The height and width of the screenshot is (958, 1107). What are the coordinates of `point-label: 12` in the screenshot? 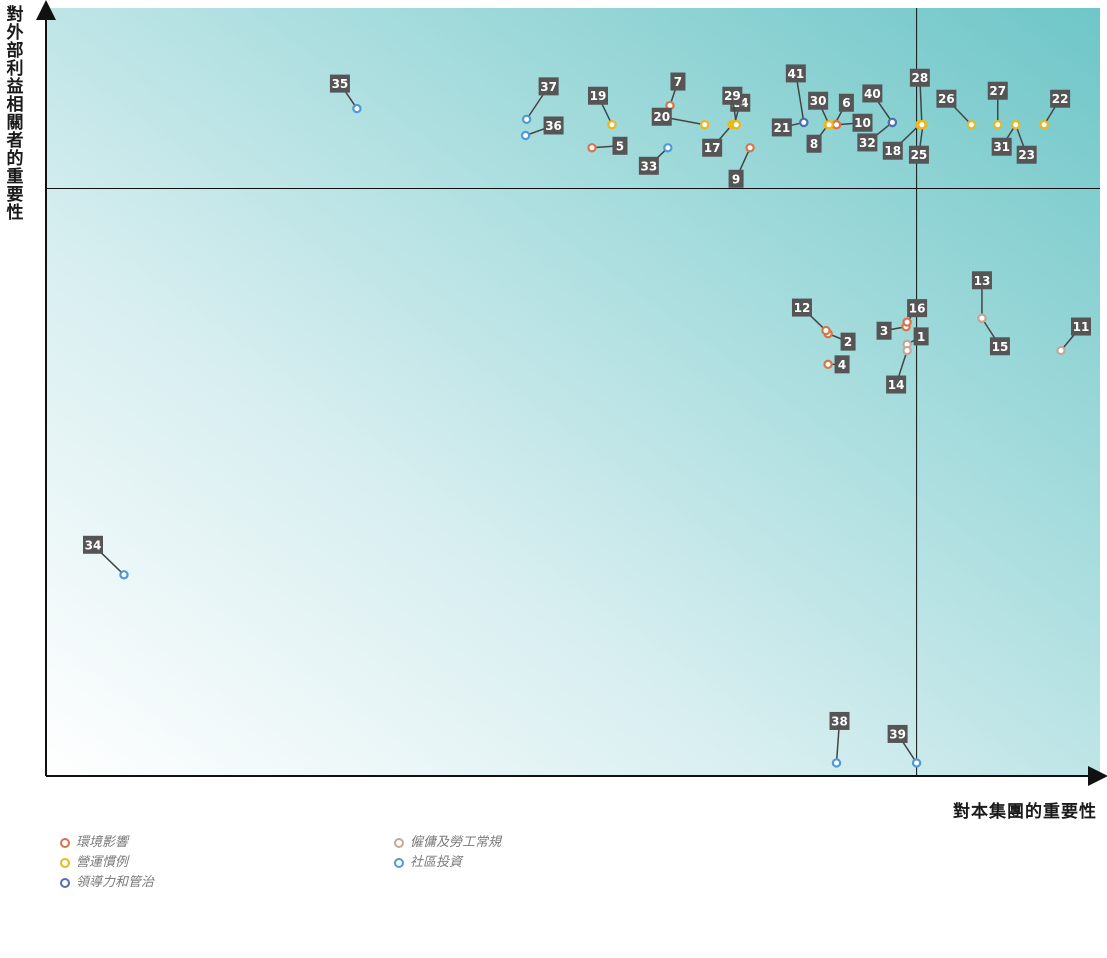 It's located at (802, 308).